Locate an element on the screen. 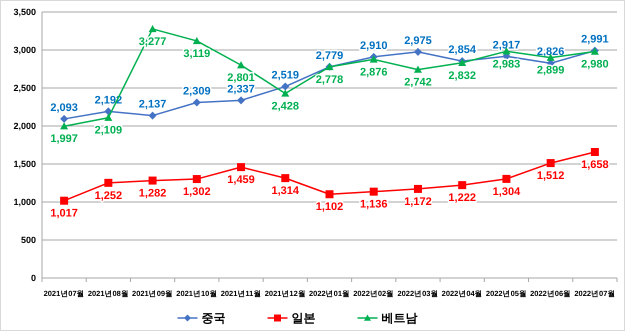 The height and width of the screenshot is (331, 625). data-label: 2,428 is located at coordinates (286, 106).